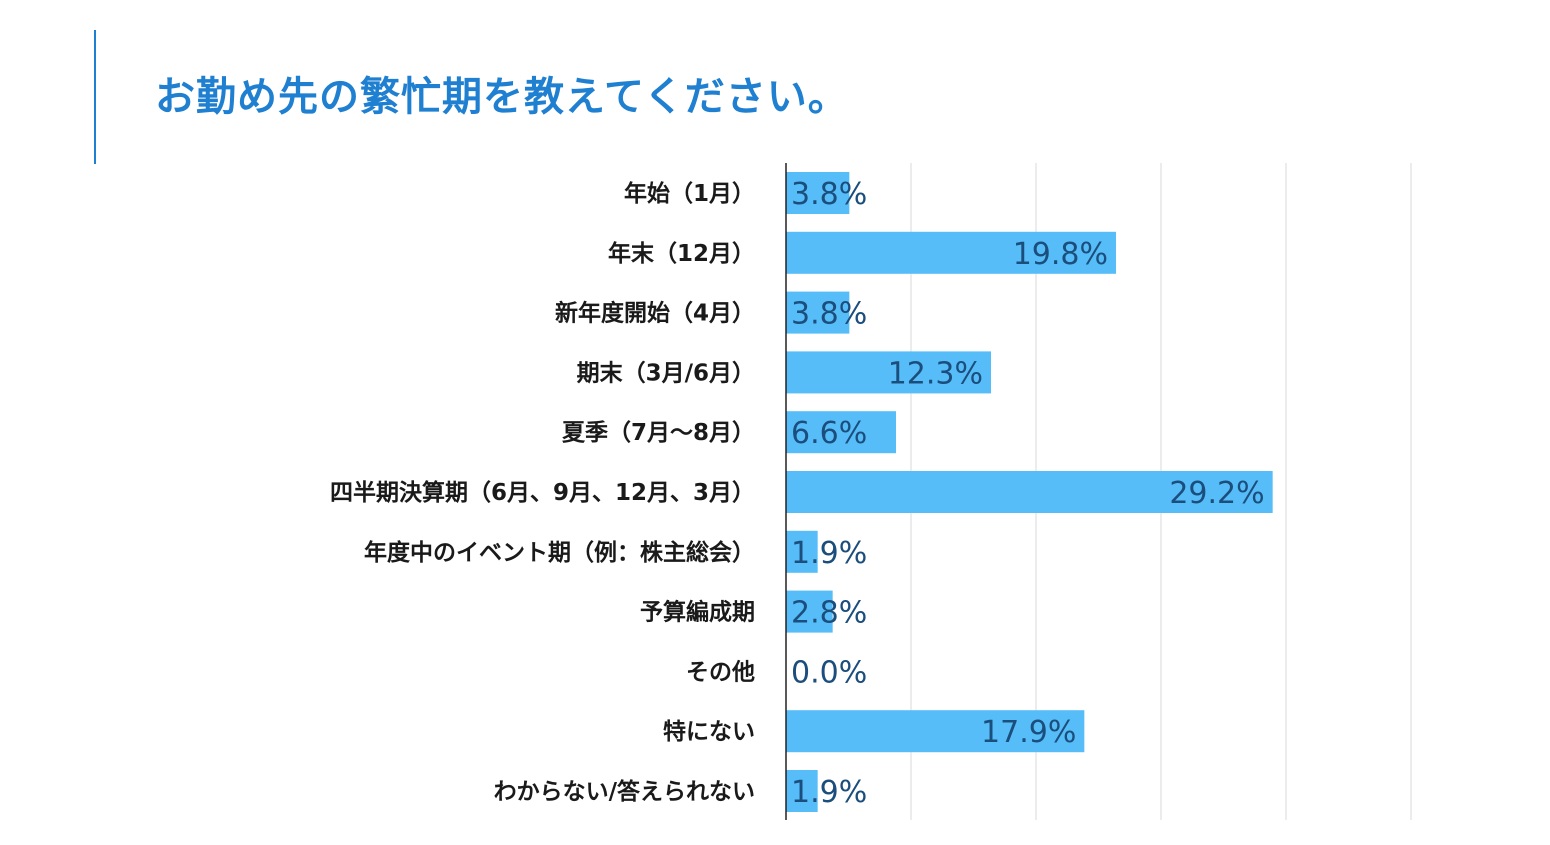  What do you see at coordinates (720, 672) in the screenshot?
I see `category-label: その他` at bounding box center [720, 672].